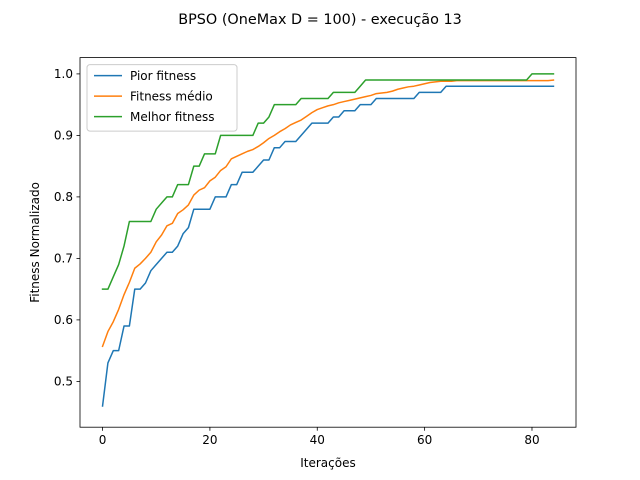 This screenshot has width=640, height=480. What do you see at coordinates (328, 463) in the screenshot?
I see `x-axis-label: Iterações` at bounding box center [328, 463].